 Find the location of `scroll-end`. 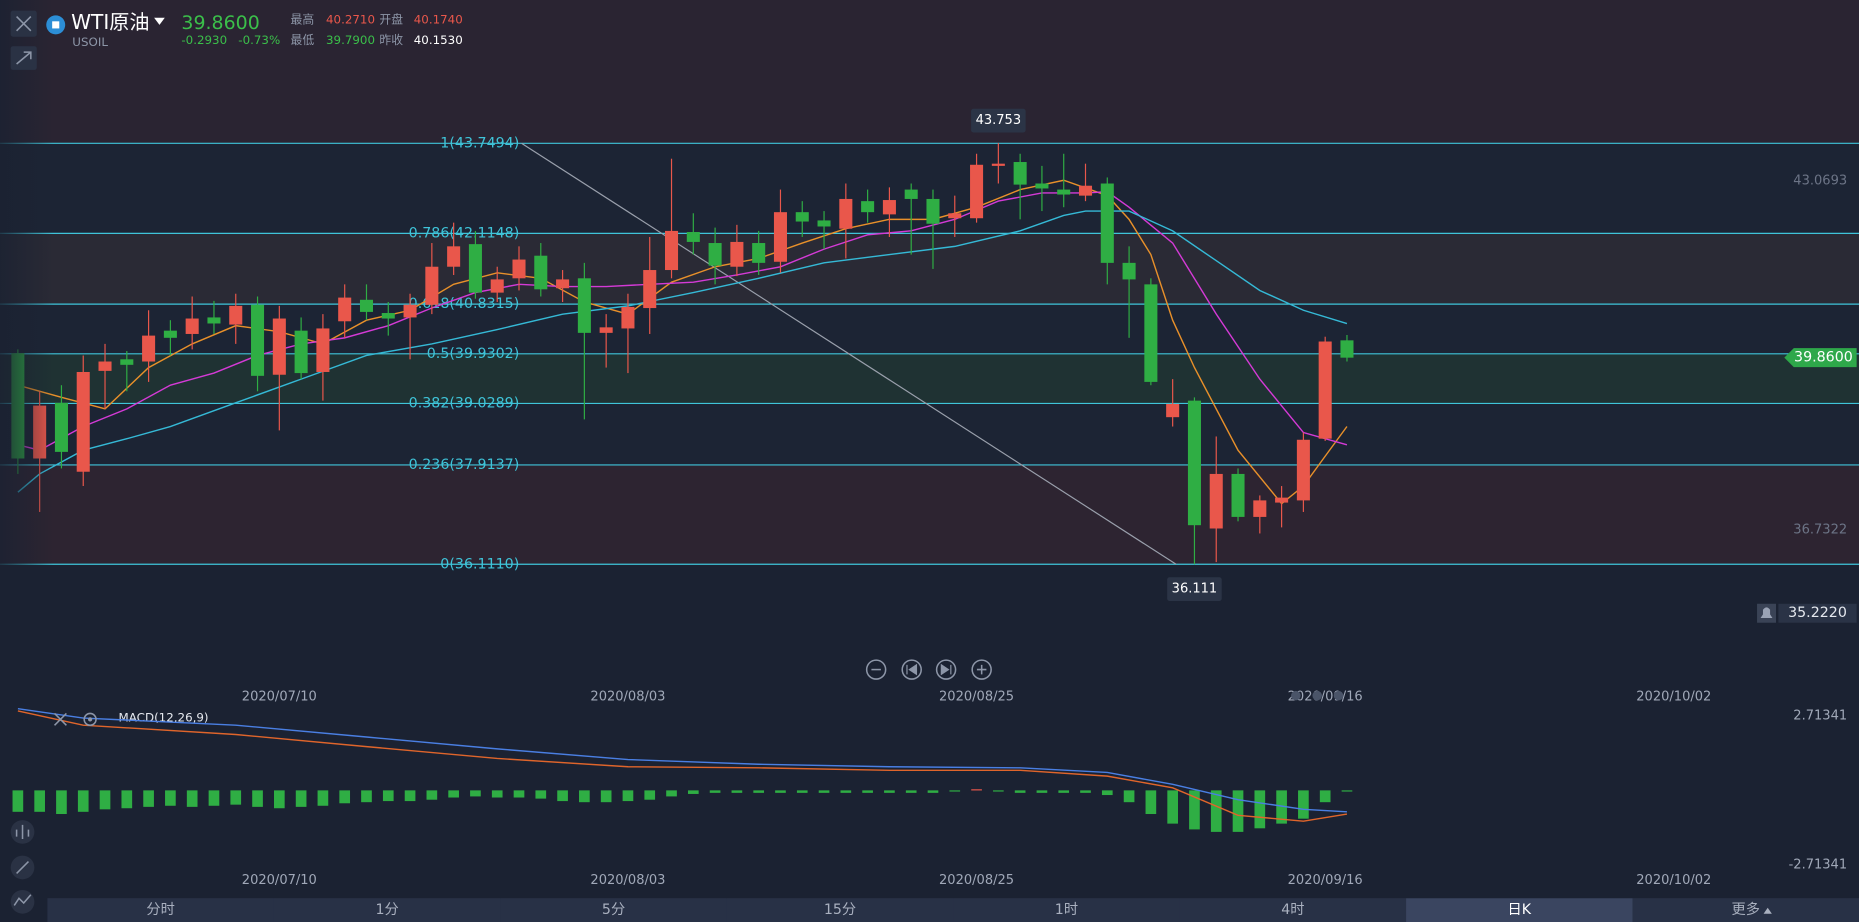

scroll-end is located at coordinates (946, 669).